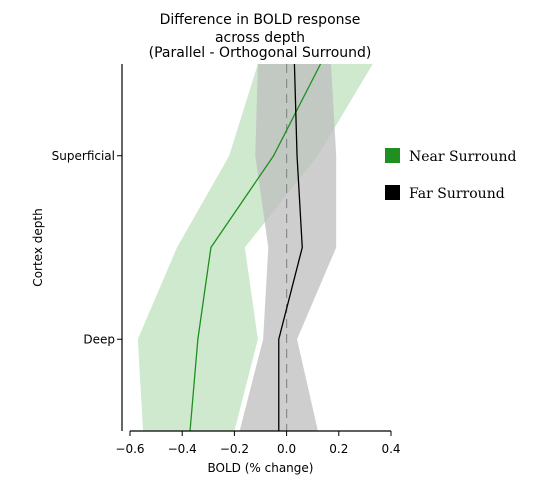 This screenshot has height=492, width=535. I want to click on line-far-surround, so click(290, 247).